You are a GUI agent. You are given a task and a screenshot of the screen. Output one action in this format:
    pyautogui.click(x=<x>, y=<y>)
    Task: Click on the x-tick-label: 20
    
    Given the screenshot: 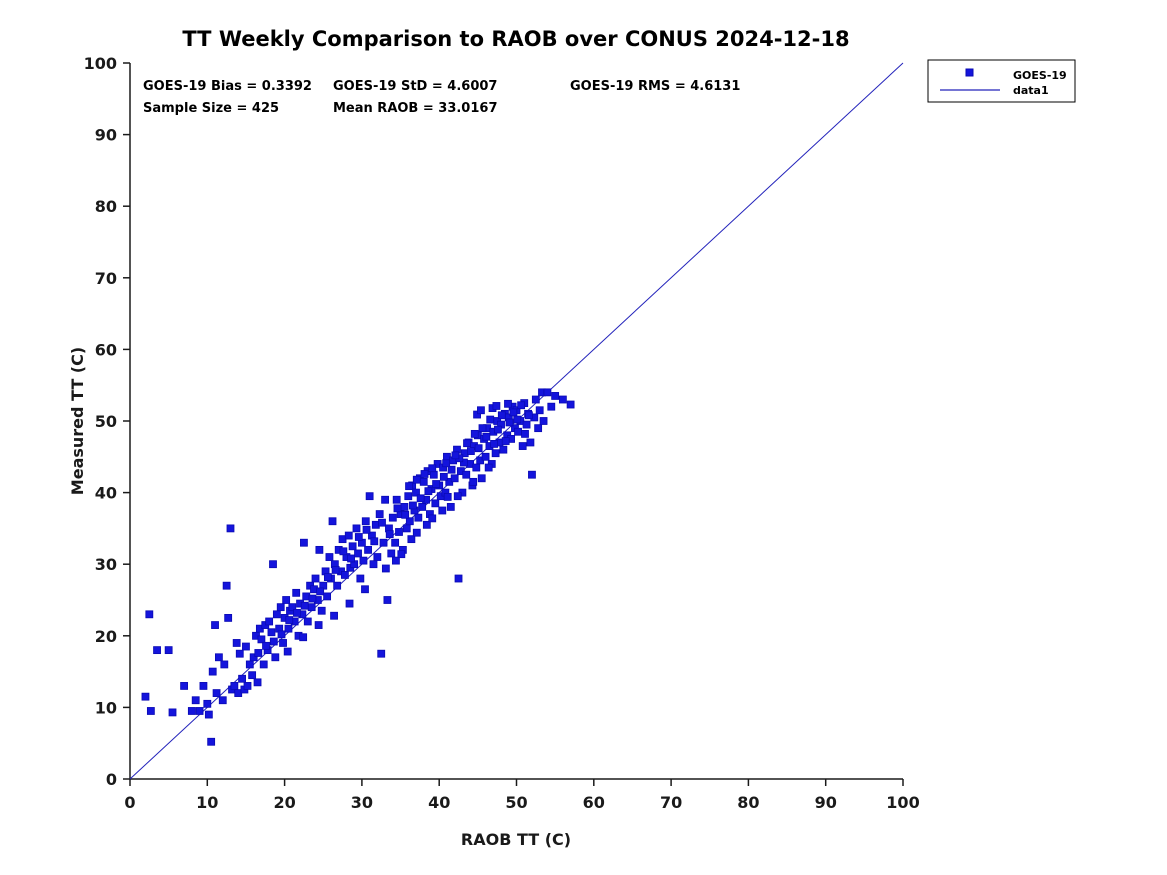 What is the action you would take?
    pyautogui.click(x=284, y=802)
    